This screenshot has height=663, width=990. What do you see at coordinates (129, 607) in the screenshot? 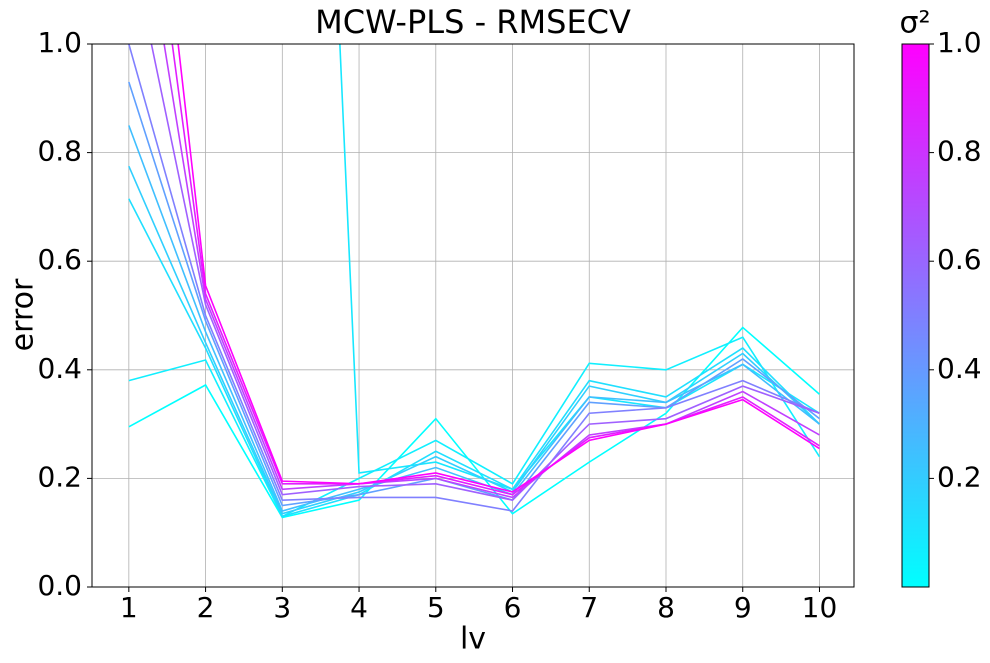
I see `x-tick-label: 1` at bounding box center [129, 607].